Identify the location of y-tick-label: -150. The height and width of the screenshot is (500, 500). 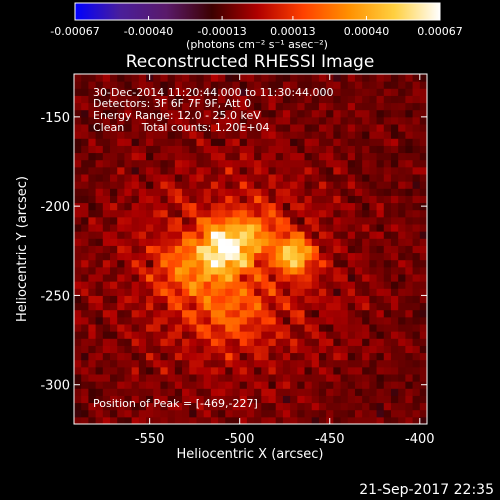
(55, 118).